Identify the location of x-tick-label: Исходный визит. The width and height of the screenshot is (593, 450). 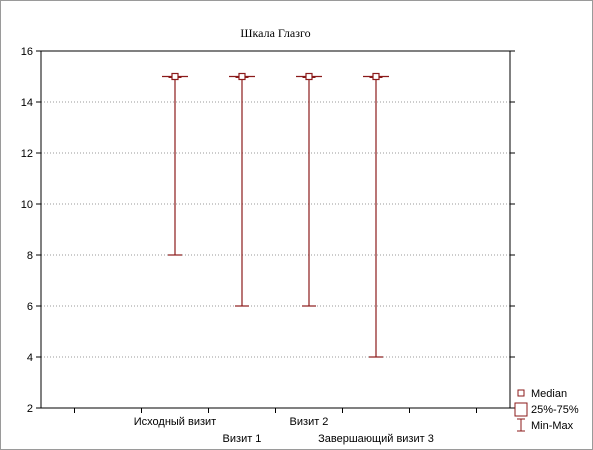
(175, 422).